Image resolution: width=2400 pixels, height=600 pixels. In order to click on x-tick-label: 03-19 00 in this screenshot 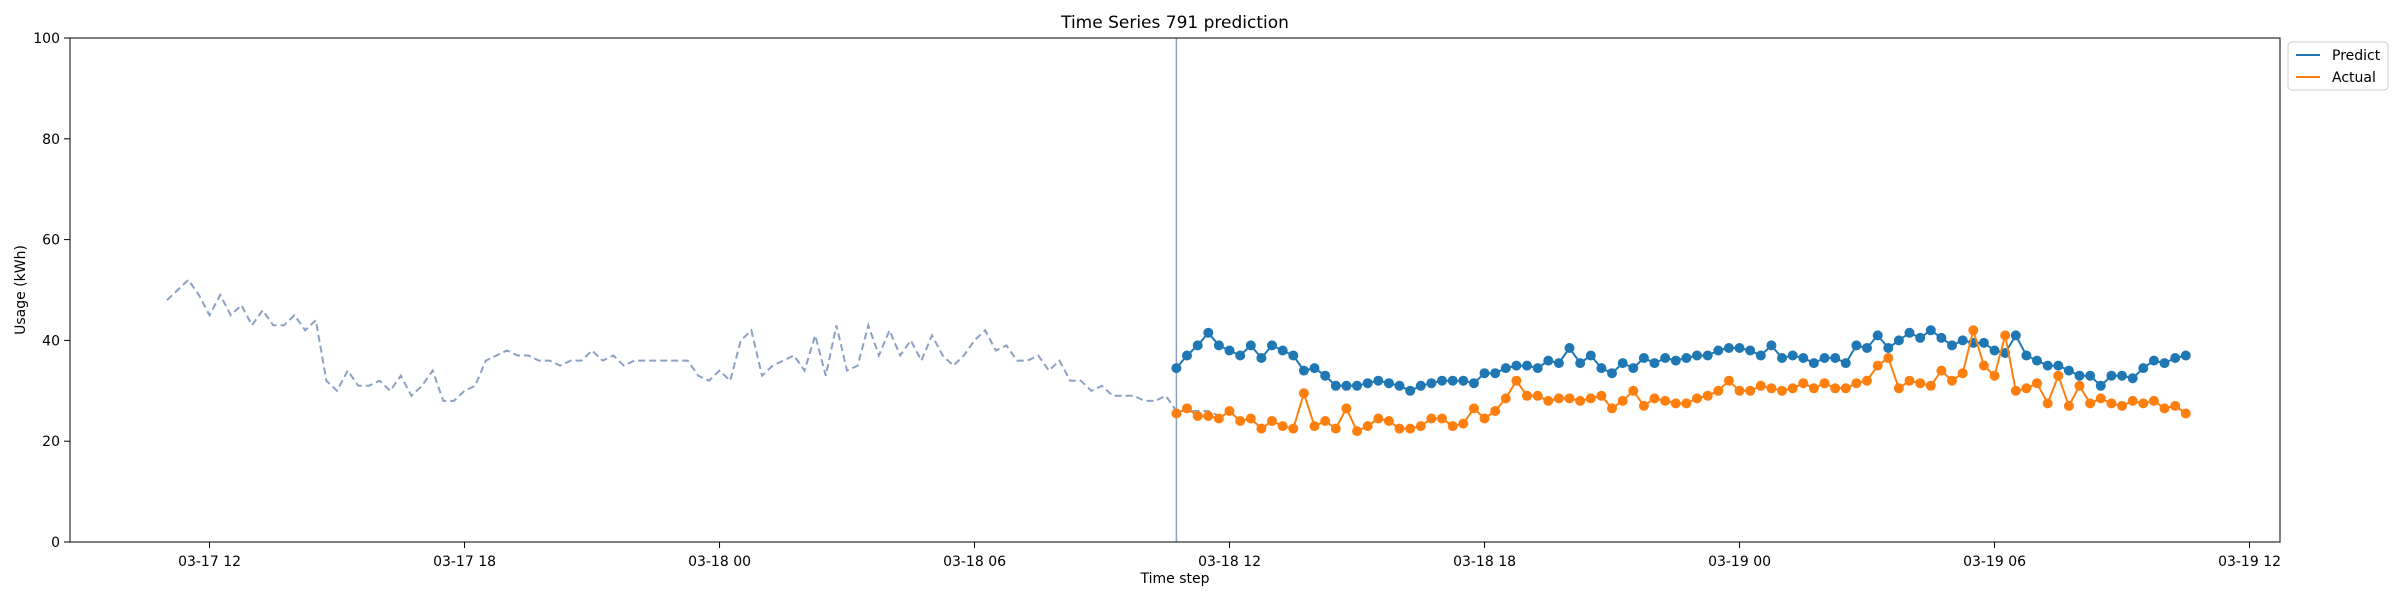, I will do `click(1739, 562)`.